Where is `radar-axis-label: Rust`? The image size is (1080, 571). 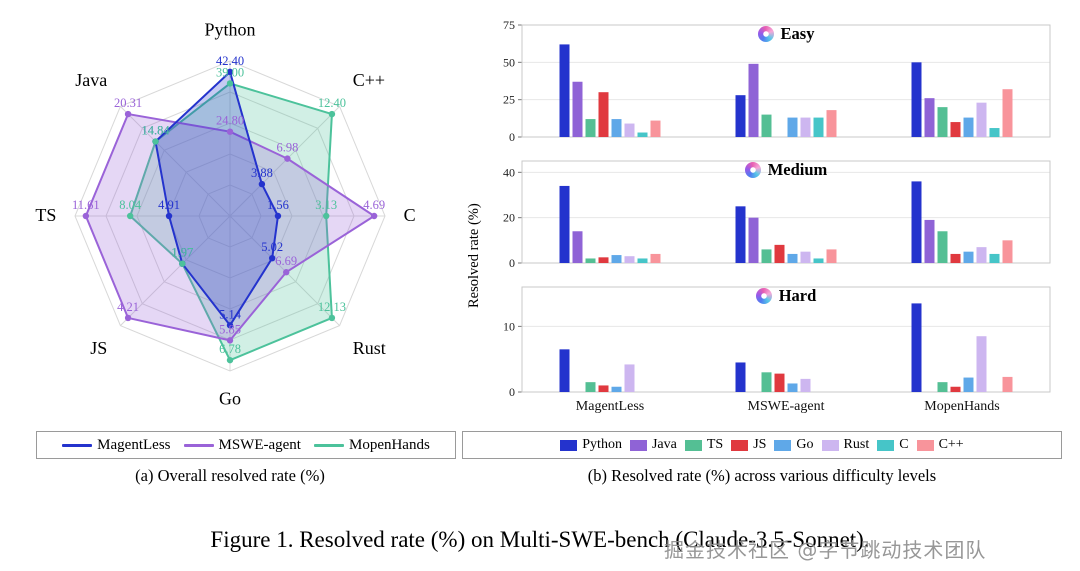
radar-axis-label: Rust is located at coordinates (369, 348).